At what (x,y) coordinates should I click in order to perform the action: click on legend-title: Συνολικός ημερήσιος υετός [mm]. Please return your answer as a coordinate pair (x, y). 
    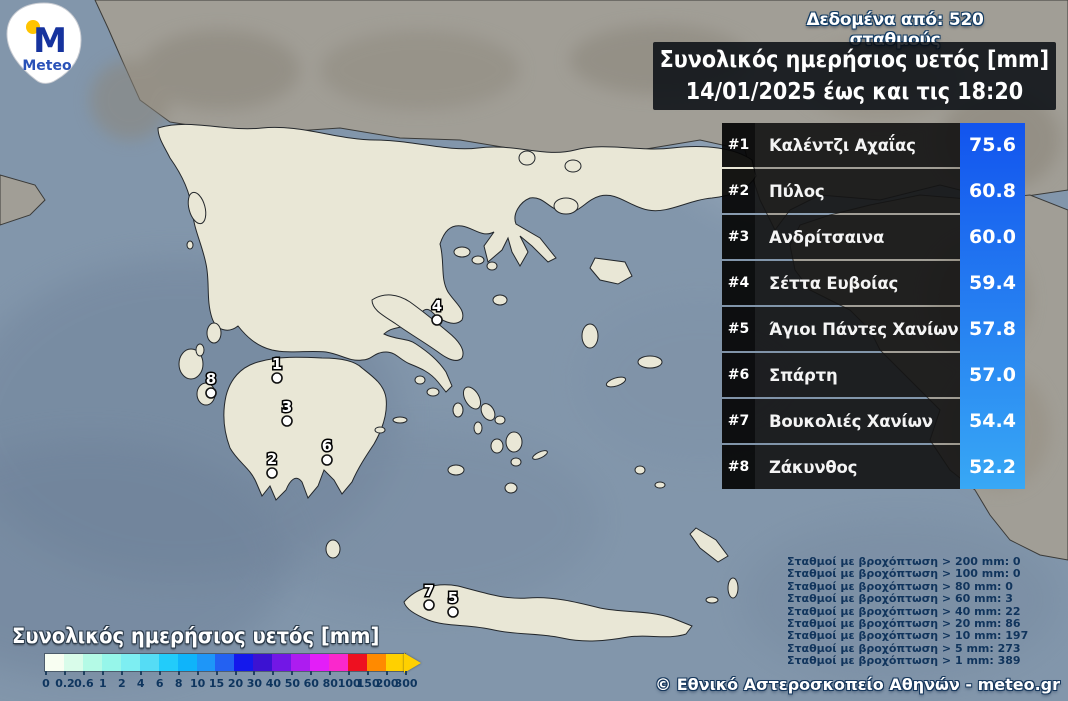
    Looking at the image, I should click on (196, 636).